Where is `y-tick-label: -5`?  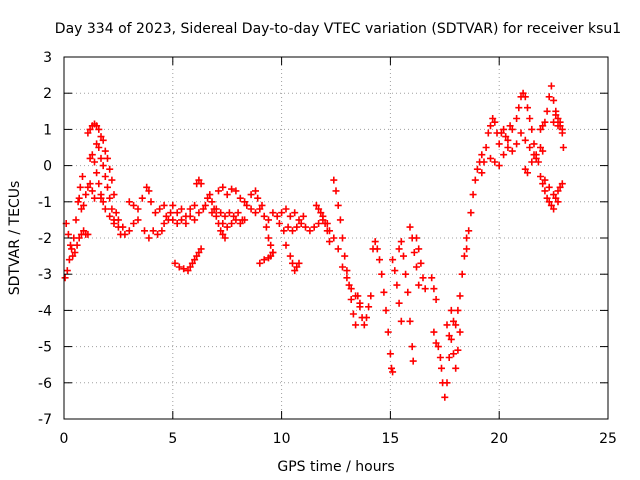
y-tick-label: -5 is located at coordinates (45, 348).